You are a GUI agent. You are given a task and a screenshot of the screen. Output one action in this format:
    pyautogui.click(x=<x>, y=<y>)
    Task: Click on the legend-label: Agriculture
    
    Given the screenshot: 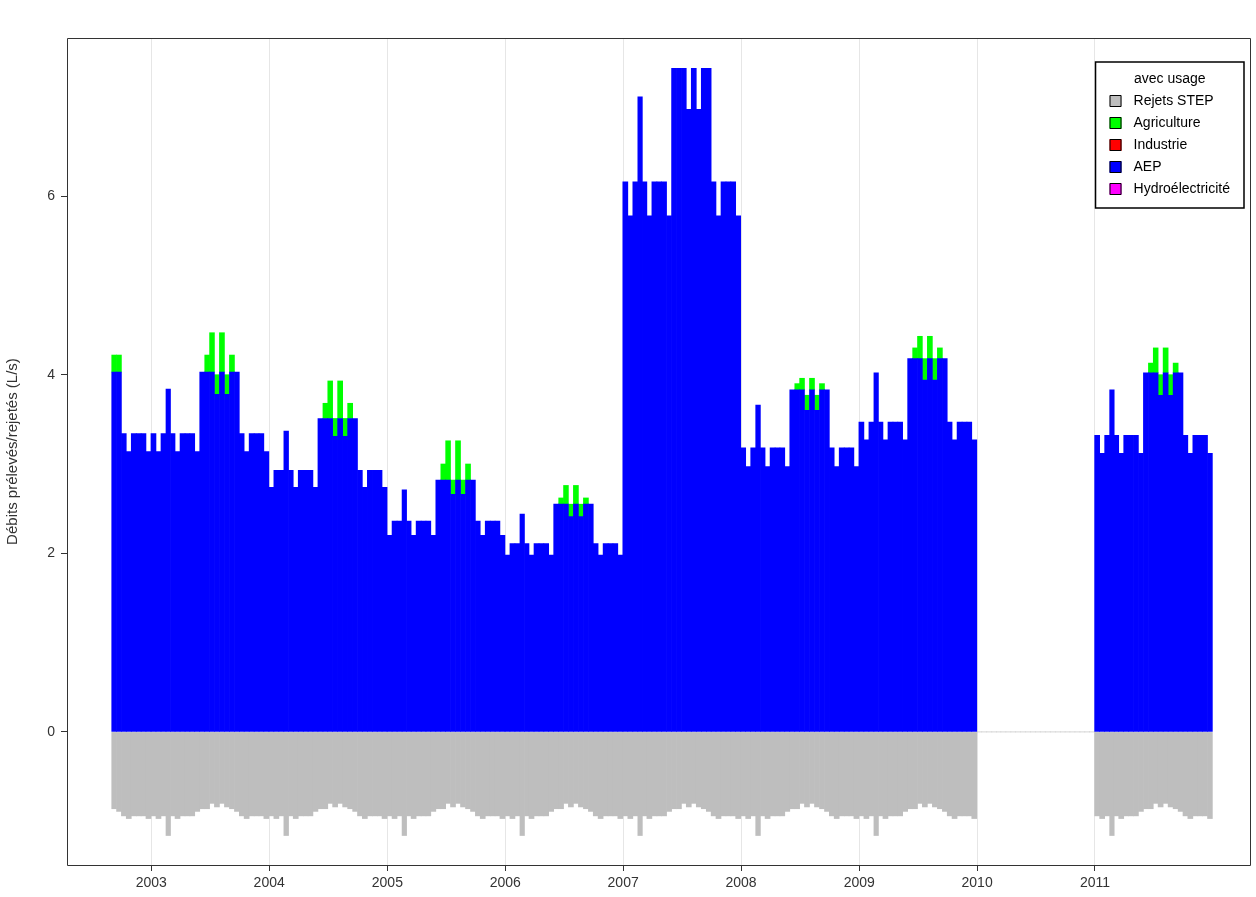 What is the action you would take?
    pyautogui.click(x=1167, y=121)
    